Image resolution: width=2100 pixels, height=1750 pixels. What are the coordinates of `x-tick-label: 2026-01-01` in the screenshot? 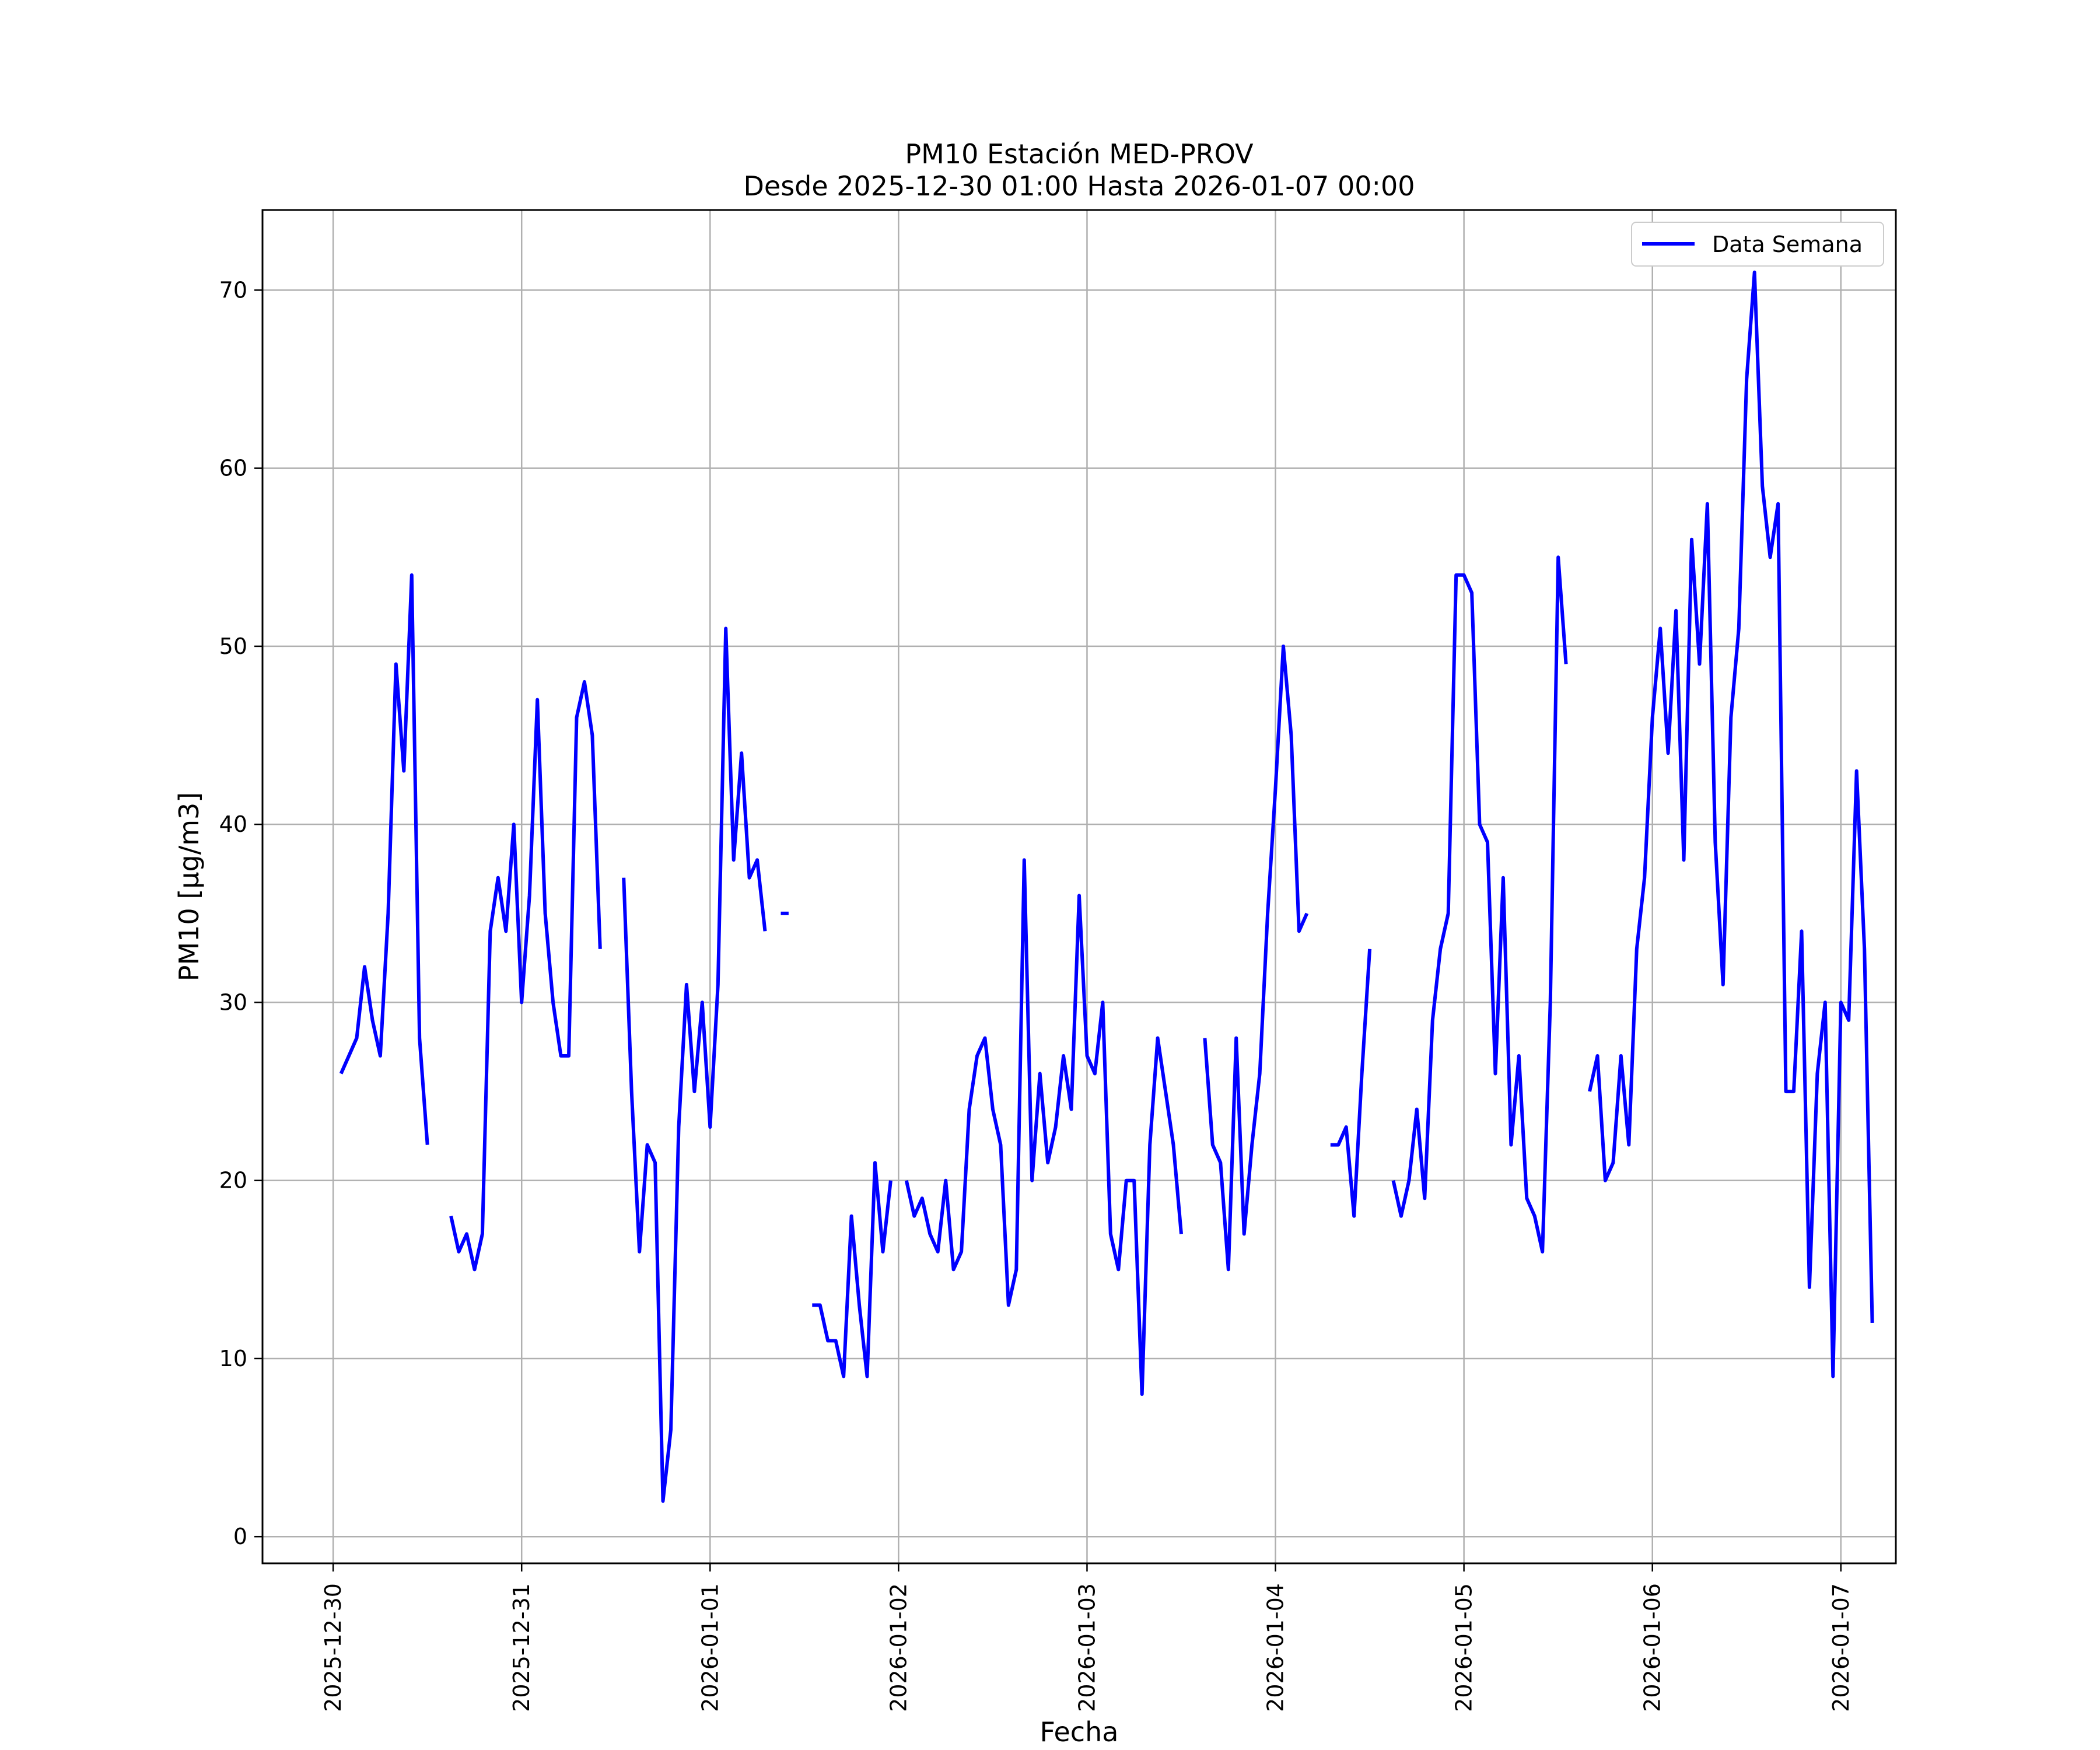 It's located at (710, 1647).